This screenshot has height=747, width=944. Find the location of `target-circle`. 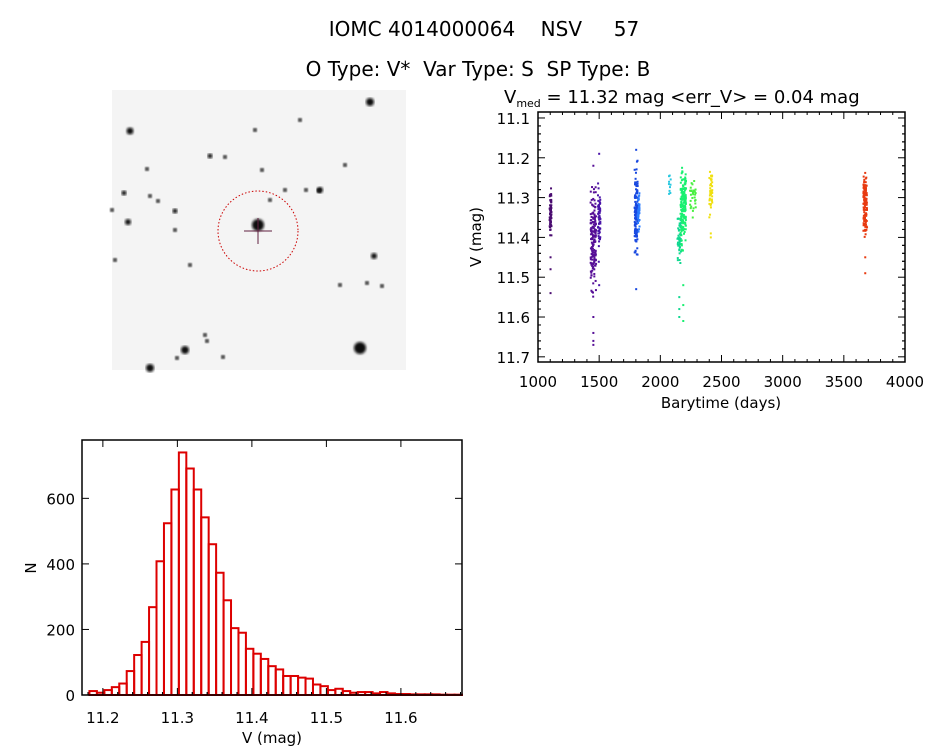

target-circle is located at coordinates (258, 231).